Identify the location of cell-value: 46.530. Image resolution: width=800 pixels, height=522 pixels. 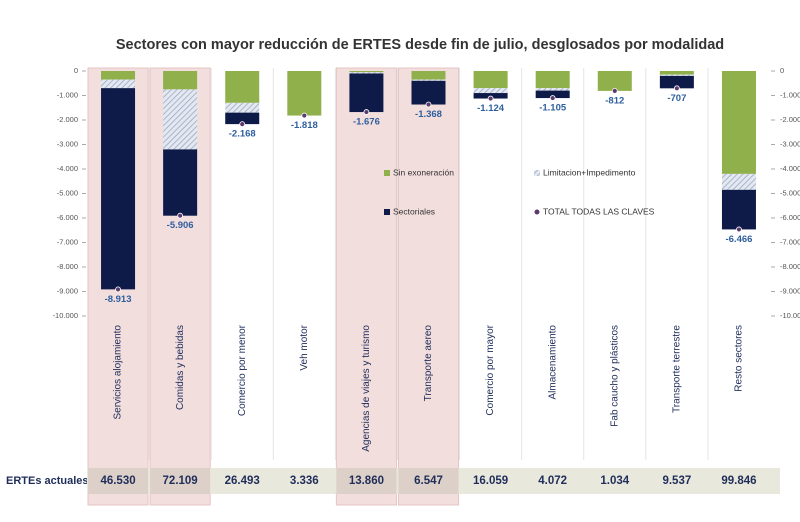
(117, 481).